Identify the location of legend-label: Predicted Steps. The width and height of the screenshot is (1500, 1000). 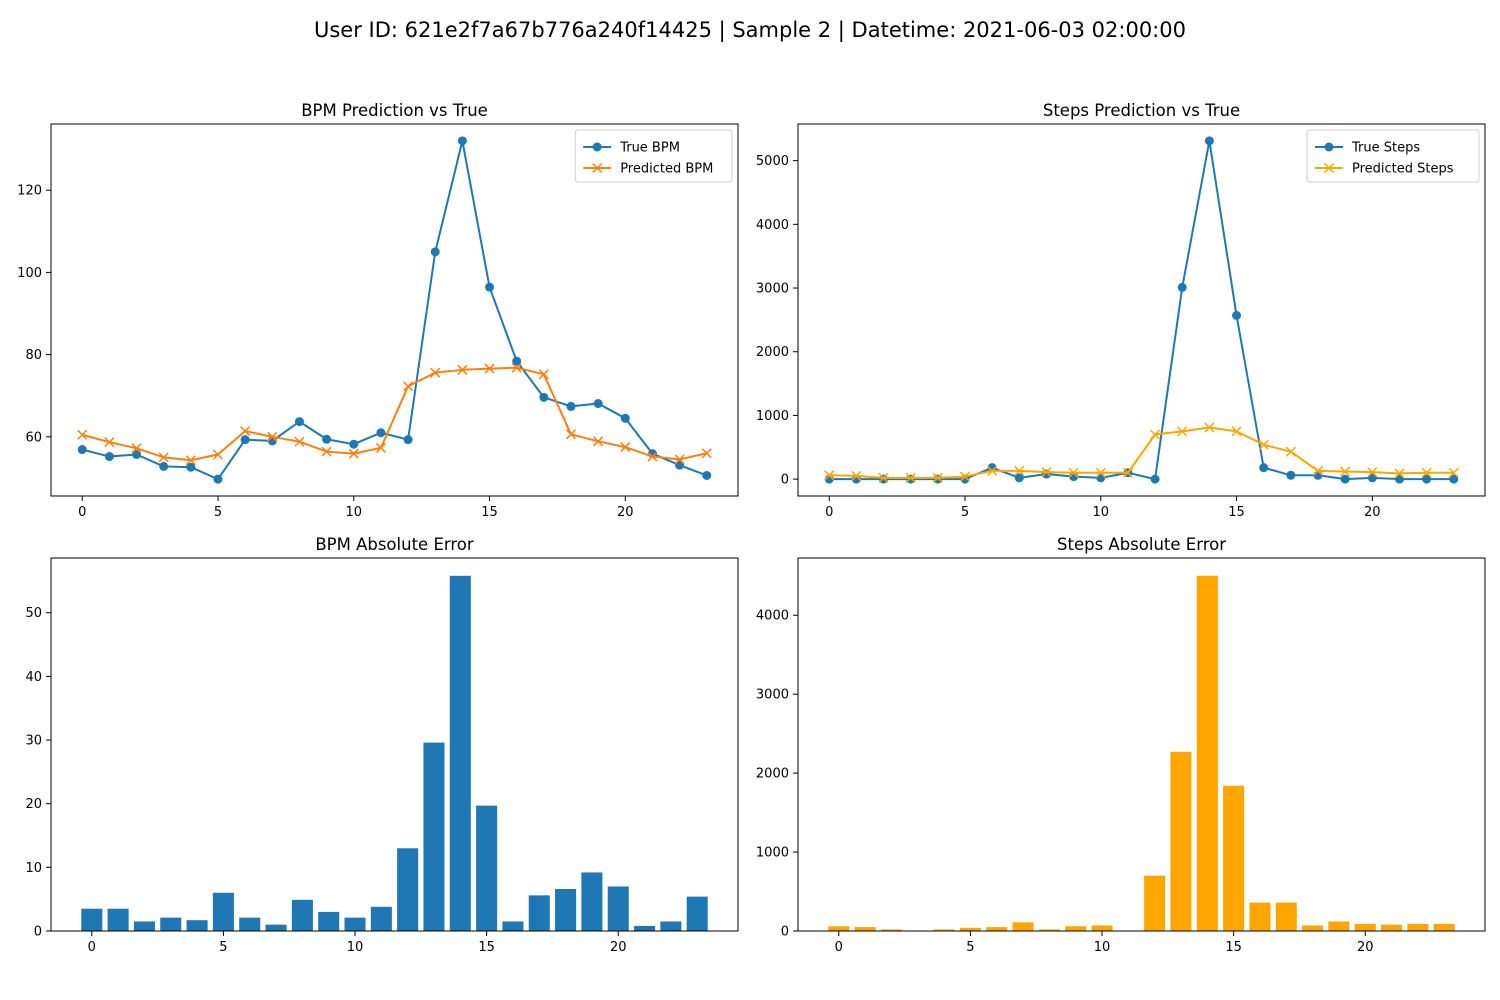
(1403, 169).